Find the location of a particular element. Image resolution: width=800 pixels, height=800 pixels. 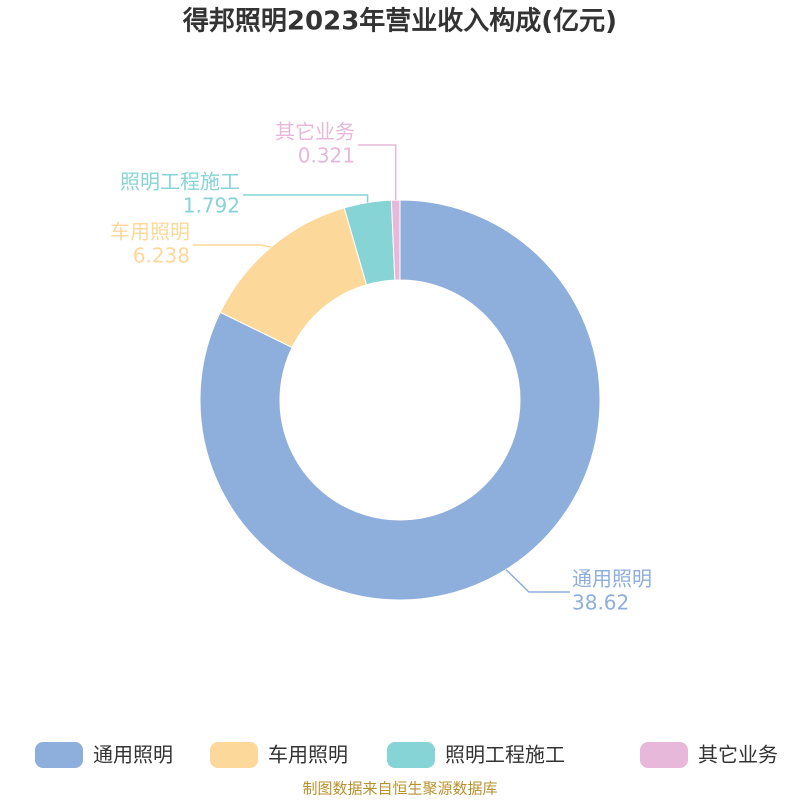

legend-label: 车用照明 is located at coordinates (308, 755).